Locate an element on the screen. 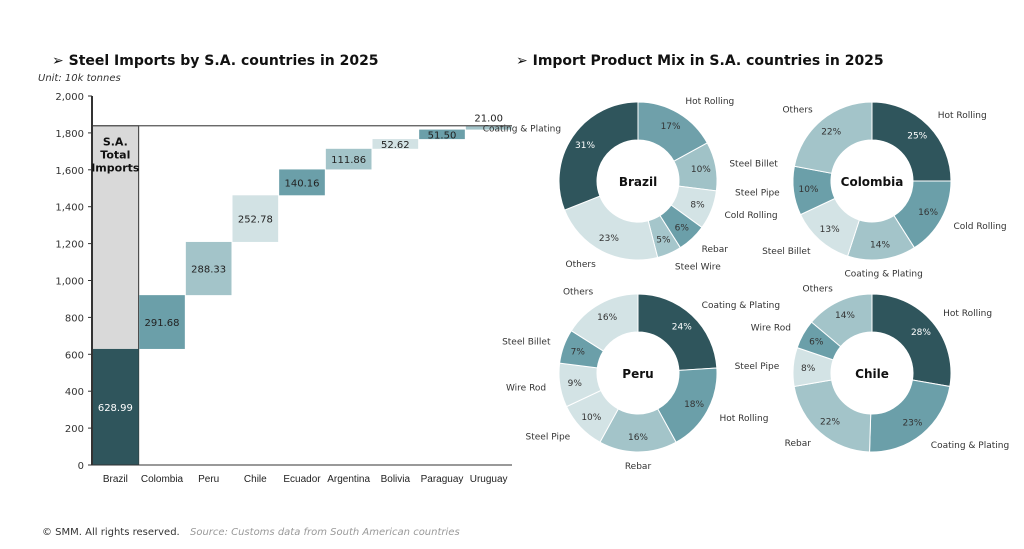 This screenshot has height=549, width=1024. y-tick-label: 400 is located at coordinates (74, 392).